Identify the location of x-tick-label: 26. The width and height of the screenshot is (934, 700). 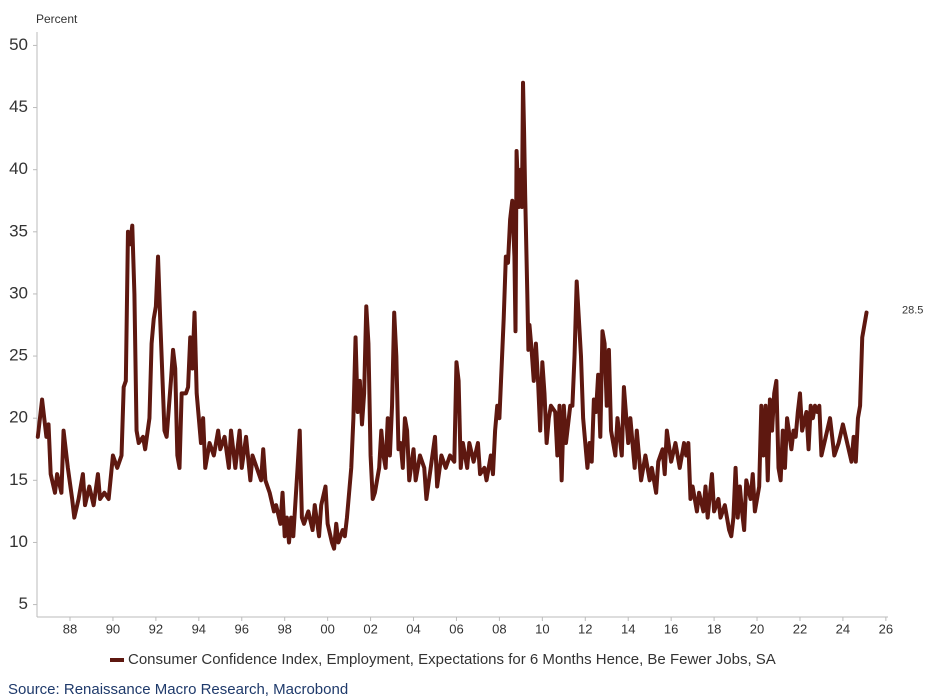
(886, 628).